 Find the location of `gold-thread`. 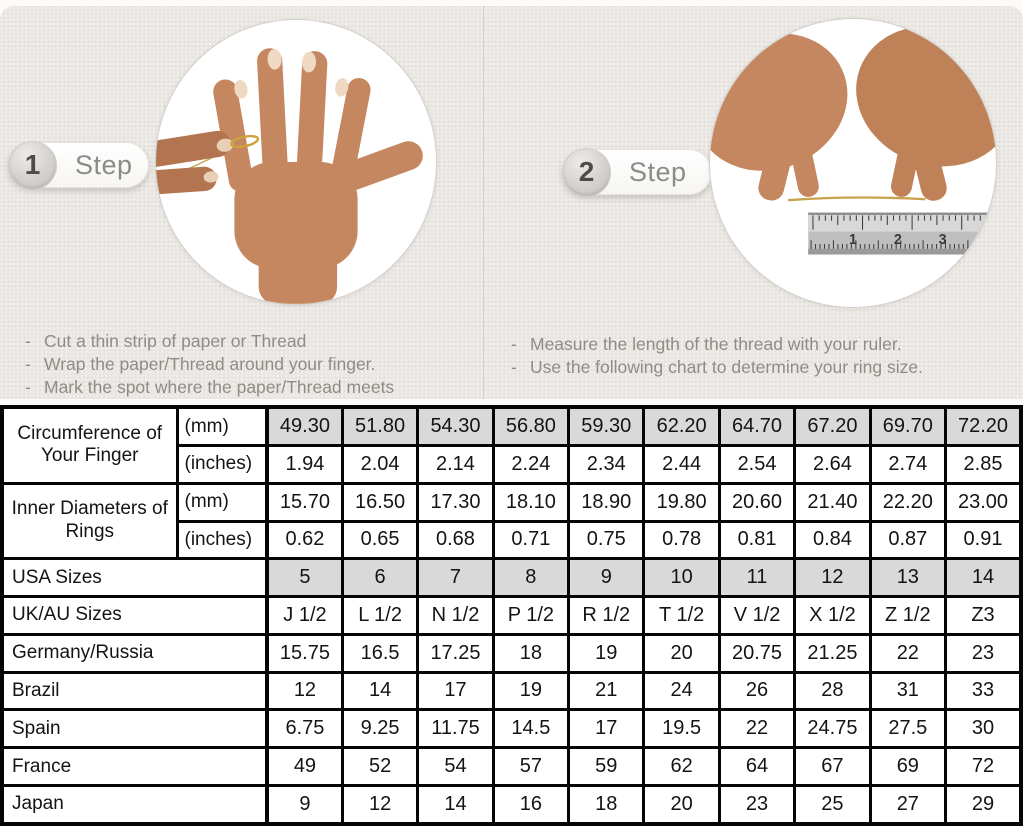

gold-thread is located at coordinates (857, 199).